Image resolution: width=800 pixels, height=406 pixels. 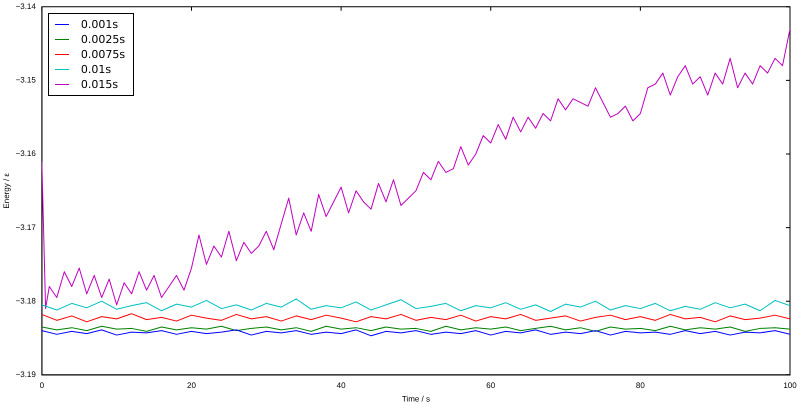 What do you see at coordinates (103, 39) in the screenshot?
I see `legend-label: 0.0025s` at bounding box center [103, 39].